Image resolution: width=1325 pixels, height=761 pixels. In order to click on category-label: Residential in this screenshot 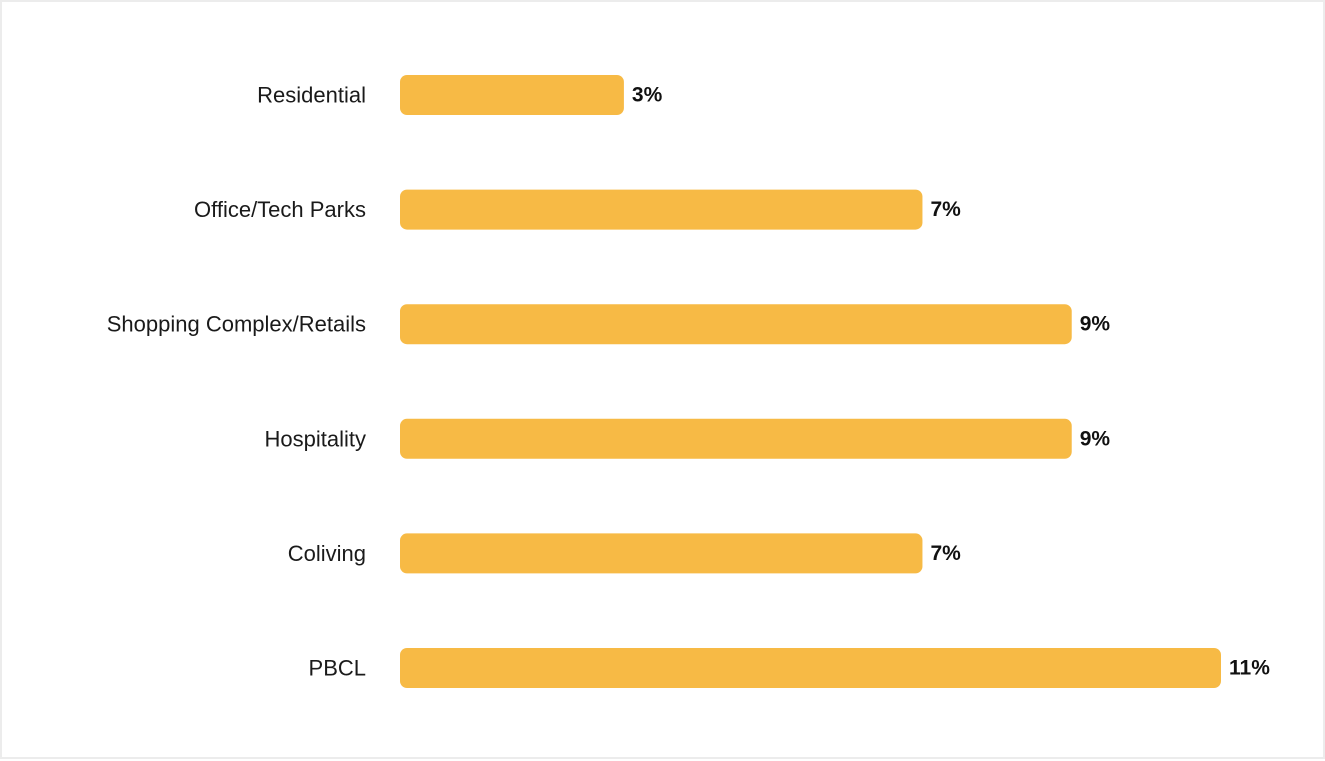, I will do `click(311, 95)`.